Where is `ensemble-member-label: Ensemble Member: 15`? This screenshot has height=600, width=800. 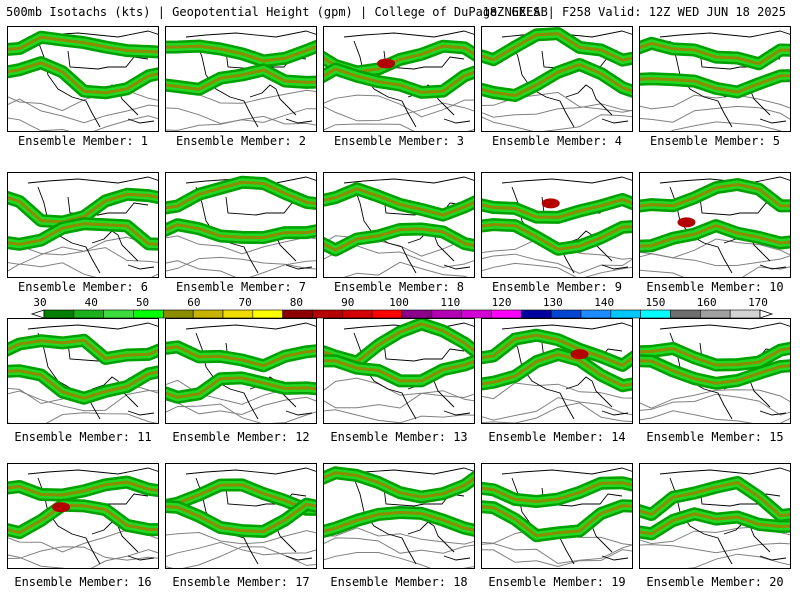
ensemble-member-label: Ensemble Member: 15 is located at coordinates (715, 437).